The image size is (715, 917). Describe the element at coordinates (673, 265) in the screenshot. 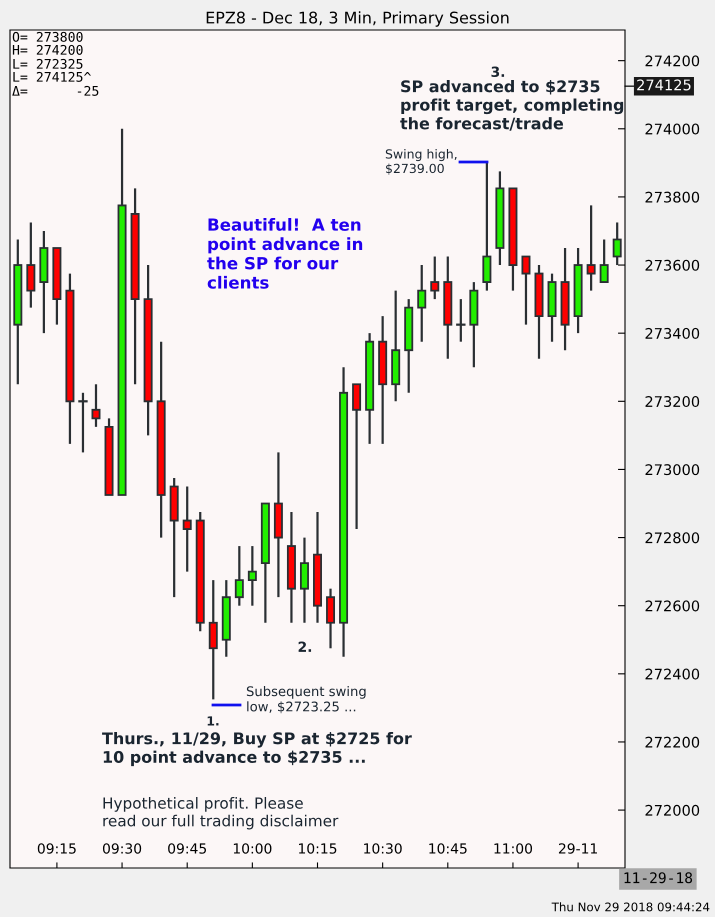

I see `y-tick-label: 273600` at that location.